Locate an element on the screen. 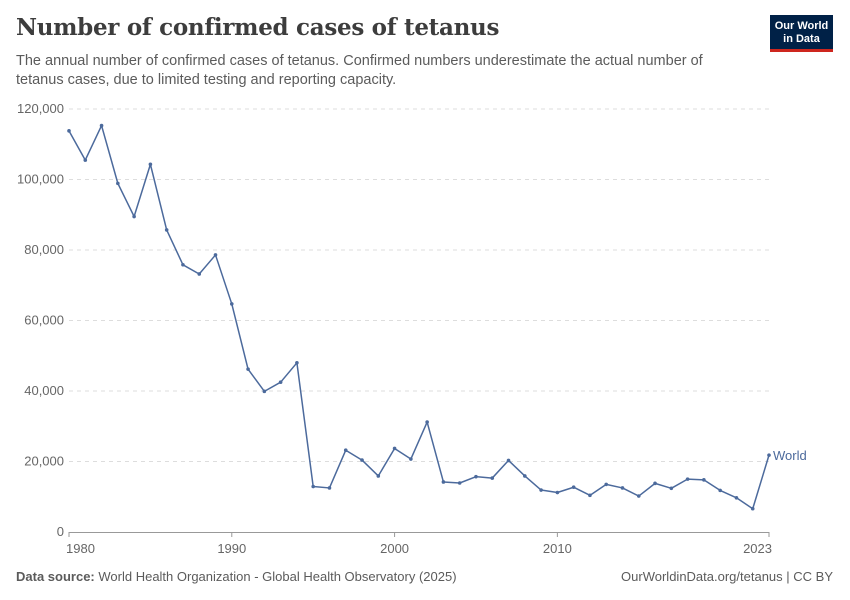 This screenshot has height=600, width=850. y-tick-label: 0 is located at coordinates (60, 531).